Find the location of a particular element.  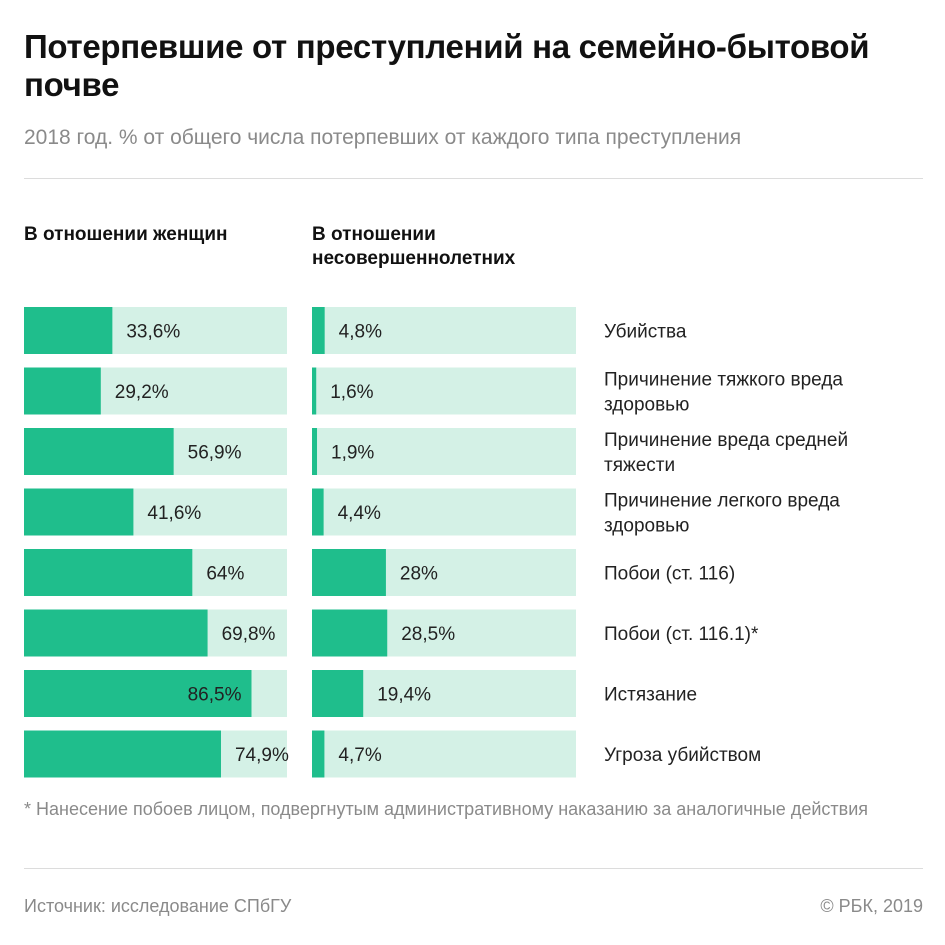

category-label: Причинение вреда средней тяжести is located at coordinates (726, 453).